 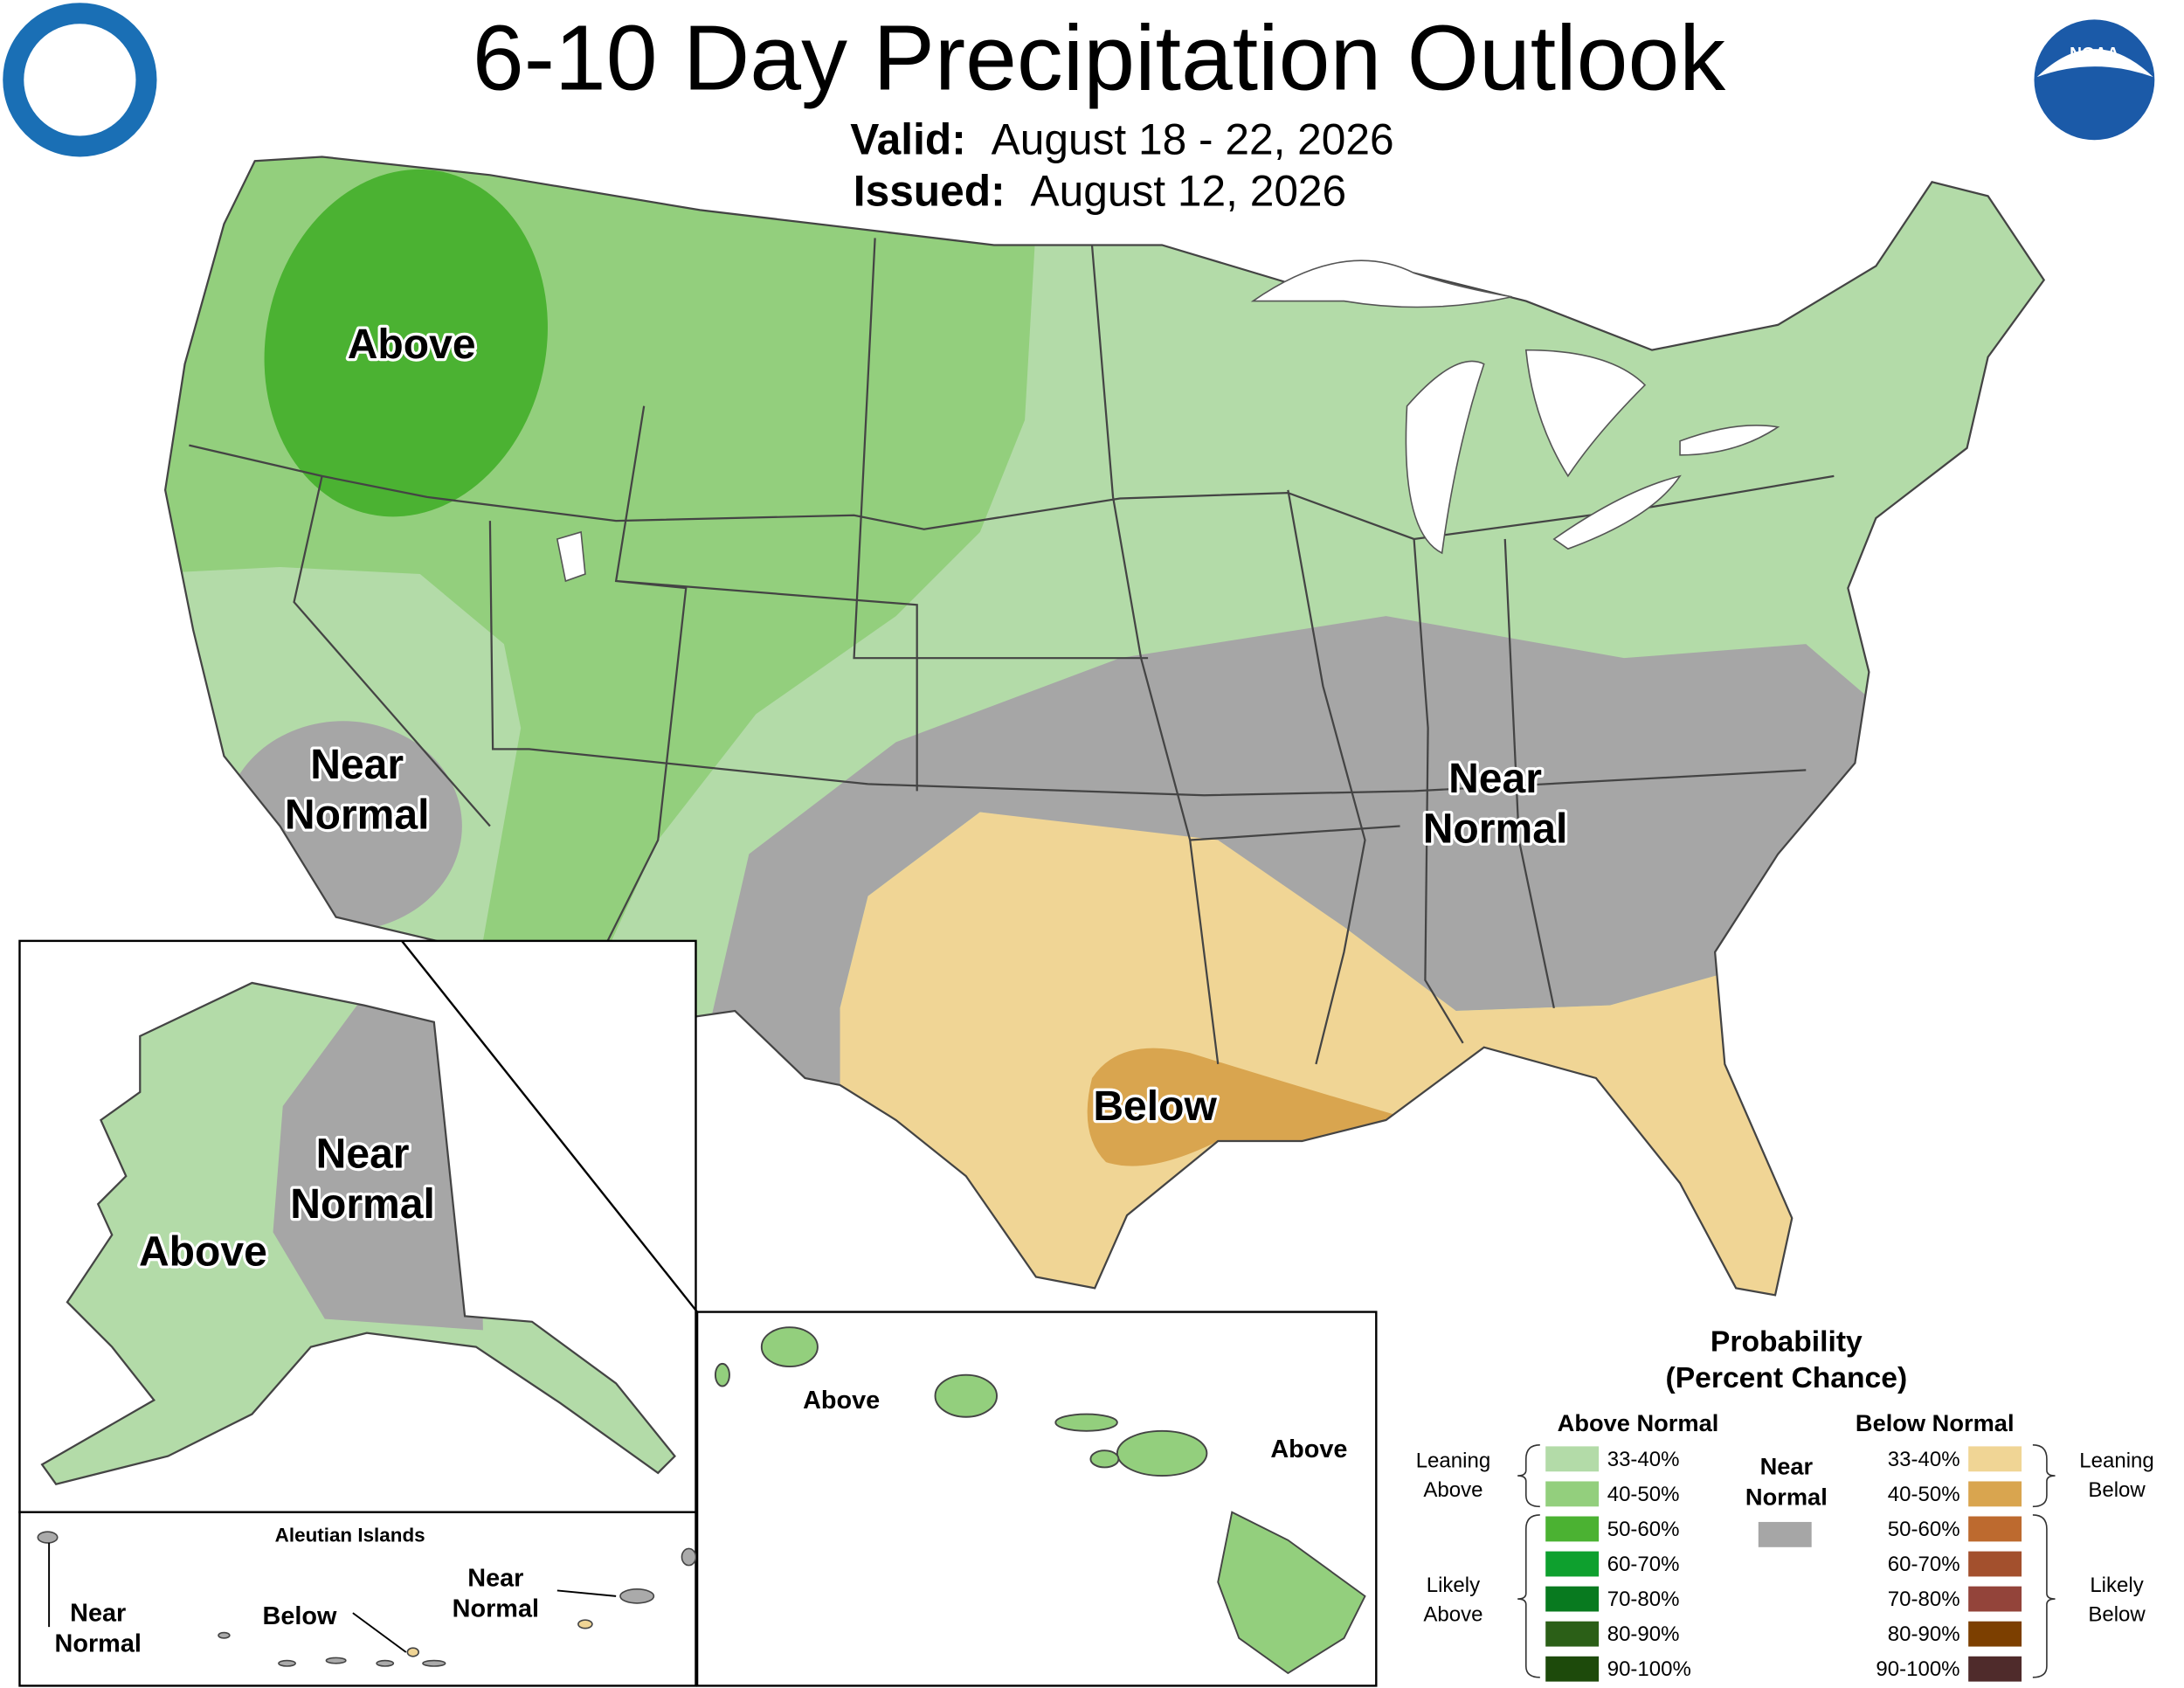 I want to click on aleutian-islands, so click(x=367, y=1599).